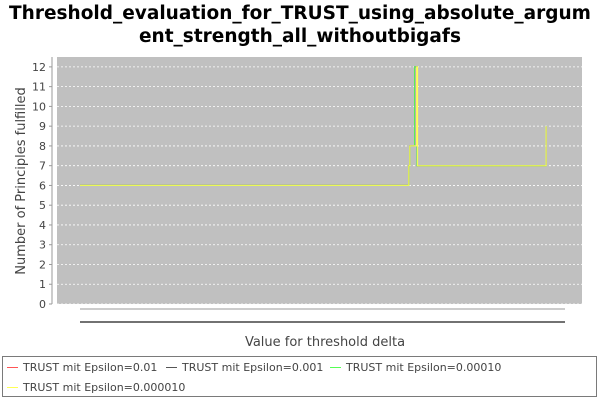  What do you see at coordinates (42, 166) in the screenshot?
I see `y-tick-label: 7` at bounding box center [42, 166].